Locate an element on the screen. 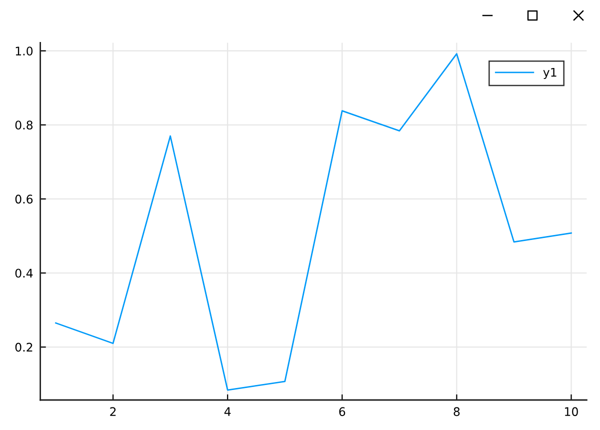 This screenshot has width=600, height=430. x-tick-label: 10 is located at coordinates (571, 411).